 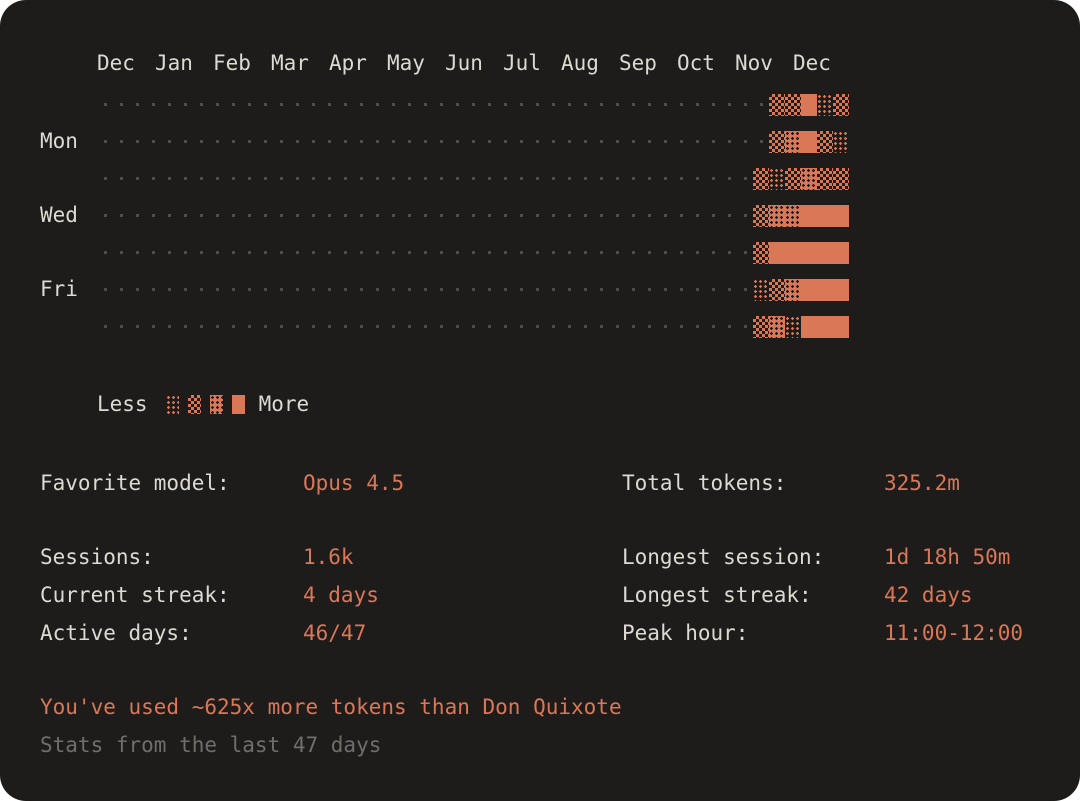 What do you see at coordinates (540, 326) in the screenshot?
I see `heatmap-row` at bounding box center [540, 326].